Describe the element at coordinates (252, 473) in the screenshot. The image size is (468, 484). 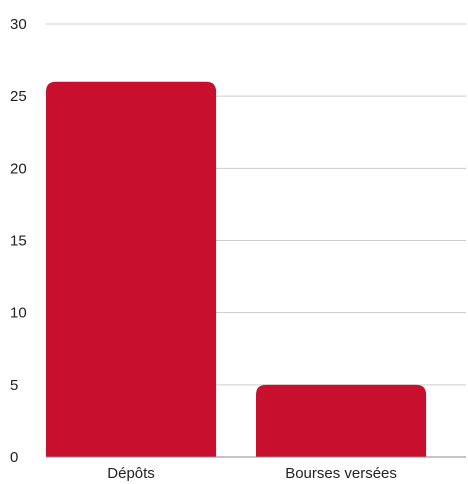
I see `x-axis-labels: Dépôts Bourses versées` at that location.